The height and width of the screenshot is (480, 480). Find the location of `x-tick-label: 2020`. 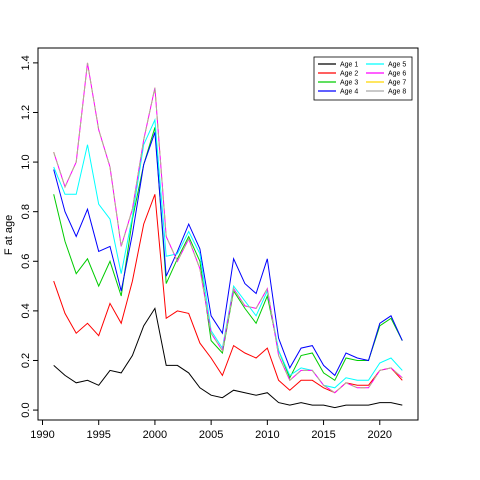

x-tick-label: 2020 is located at coordinates (380, 435).